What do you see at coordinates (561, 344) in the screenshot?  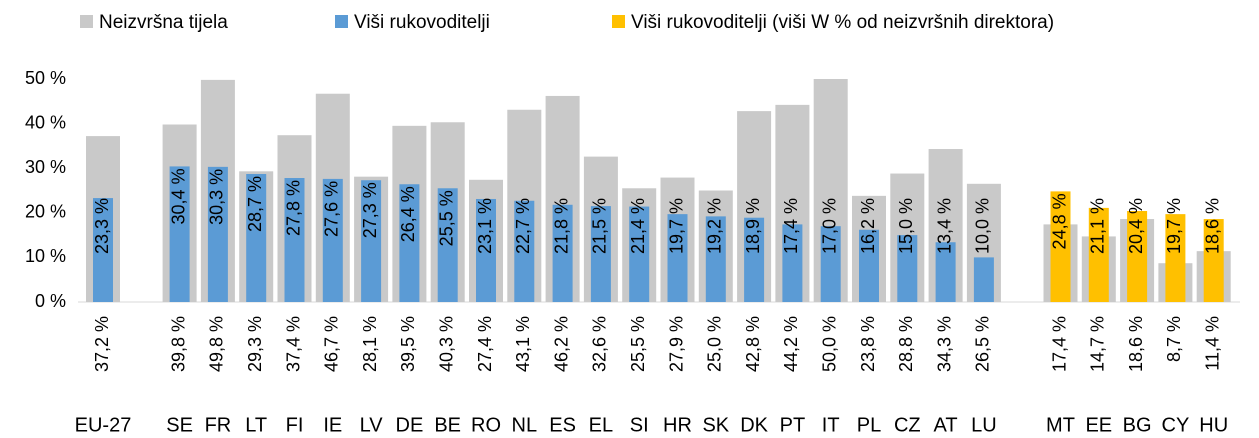 I see `value-label: 46,2 %` at bounding box center [561, 344].